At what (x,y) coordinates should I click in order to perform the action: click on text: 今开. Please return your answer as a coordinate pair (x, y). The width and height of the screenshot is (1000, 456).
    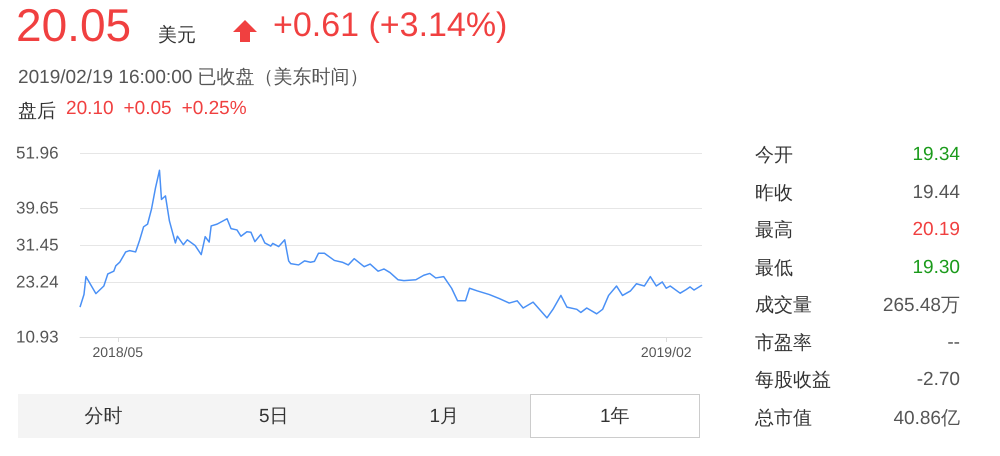
    Looking at the image, I should click on (774, 156).